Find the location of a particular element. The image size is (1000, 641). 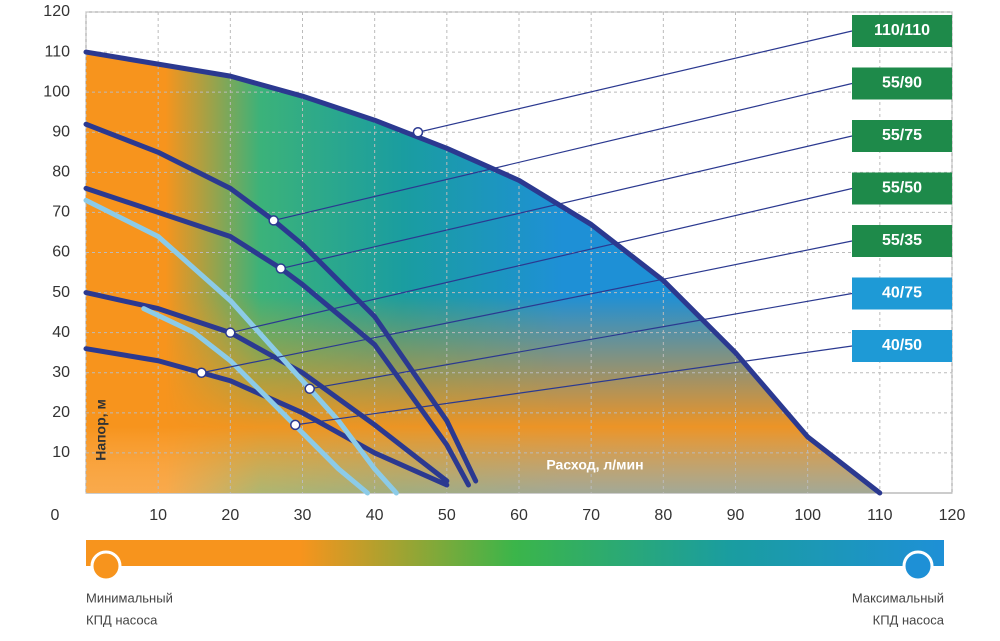

y-tick-label: 40 is located at coordinates (61, 332).